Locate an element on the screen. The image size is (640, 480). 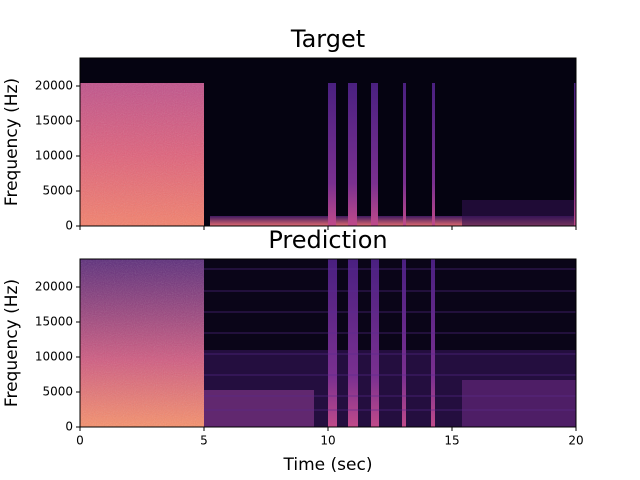
x-tick-label: 0 is located at coordinates (80, 441).